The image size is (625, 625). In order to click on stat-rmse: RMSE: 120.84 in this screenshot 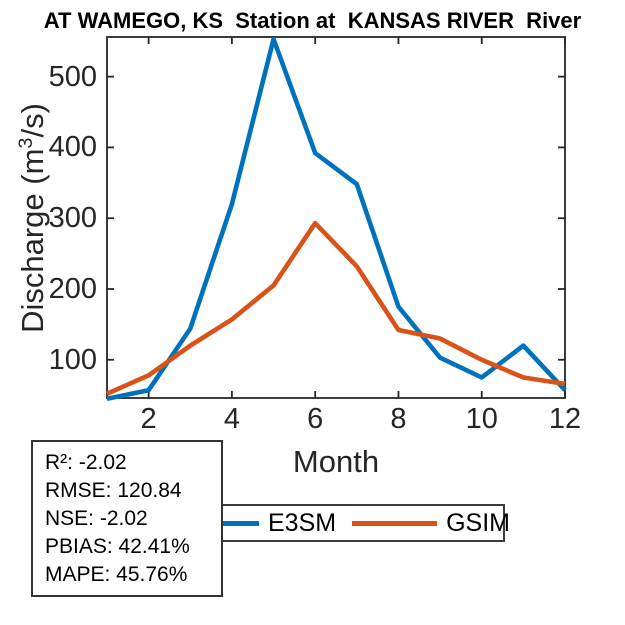, I will do `click(113, 490)`.